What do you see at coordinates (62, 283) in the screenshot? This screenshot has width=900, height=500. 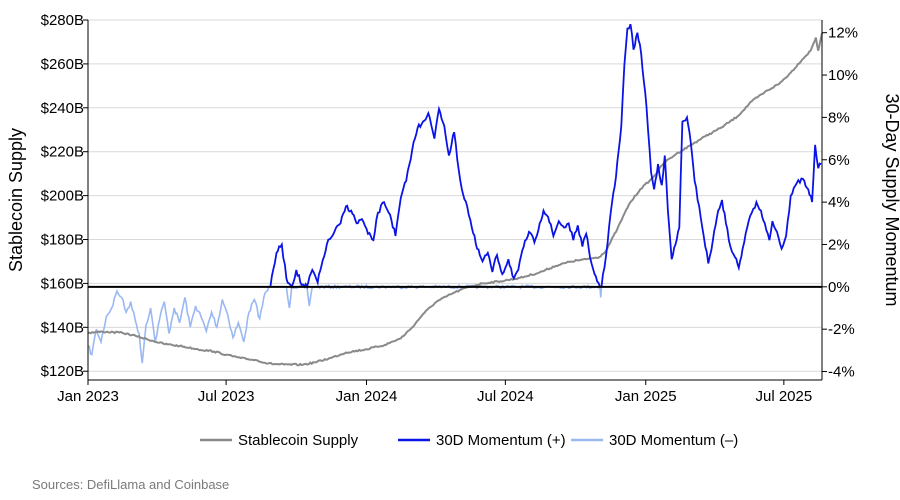 I see `left-tick-label: $160B` at bounding box center [62, 283].